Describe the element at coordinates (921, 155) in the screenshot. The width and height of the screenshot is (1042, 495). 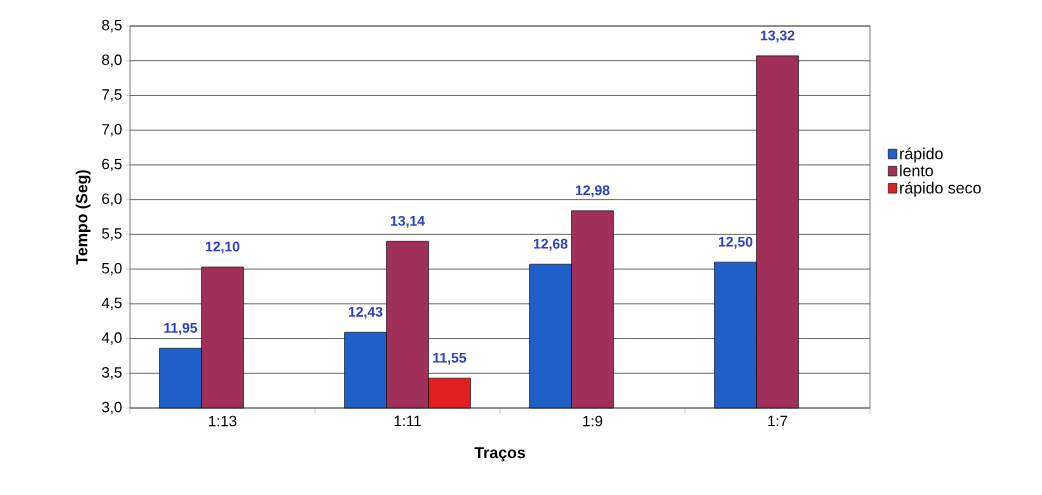
I see `legend-label: rápido` at that location.